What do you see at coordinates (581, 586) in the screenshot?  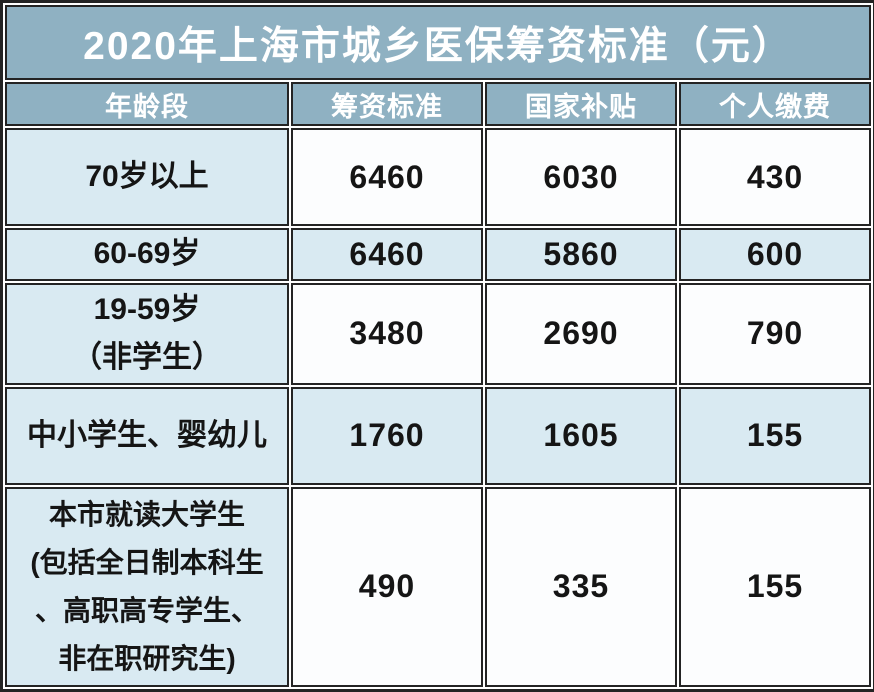 I see `state-subsidy-cell: 335` at bounding box center [581, 586].